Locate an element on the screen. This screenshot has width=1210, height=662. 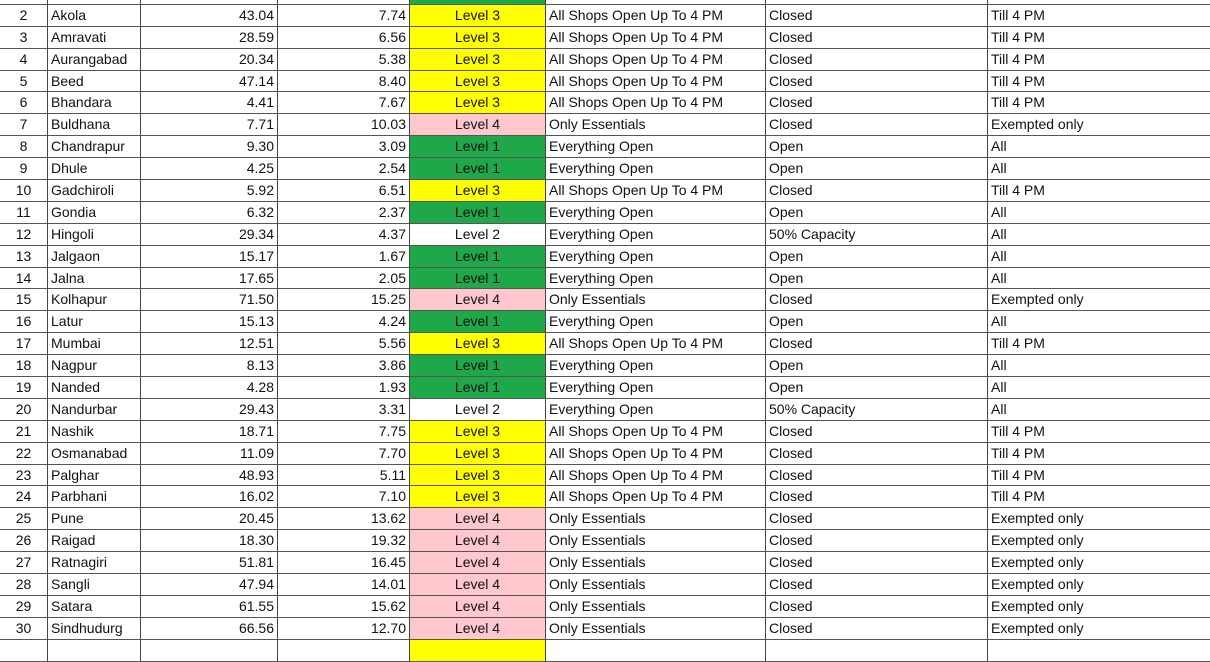
cell-district: Kolhapur is located at coordinates (94, 300).